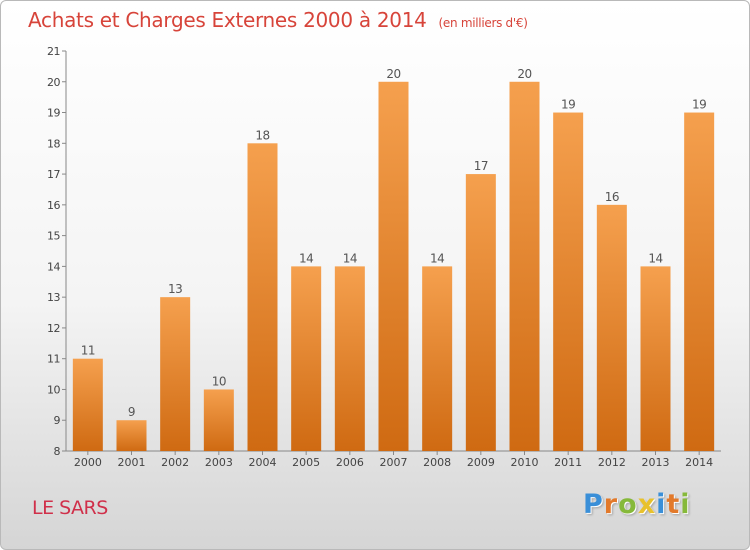 The height and width of the screenshot is (550, 750). Describe the element at coordinates (568, 282) in the screenshot. I see `bar-2011` at that location.